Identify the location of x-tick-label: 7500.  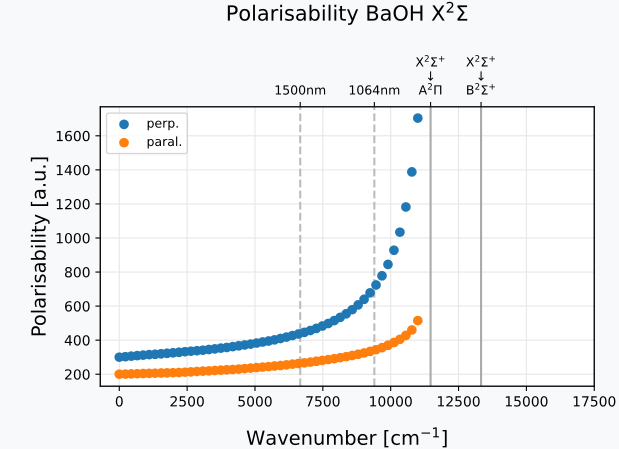
(323, 401).